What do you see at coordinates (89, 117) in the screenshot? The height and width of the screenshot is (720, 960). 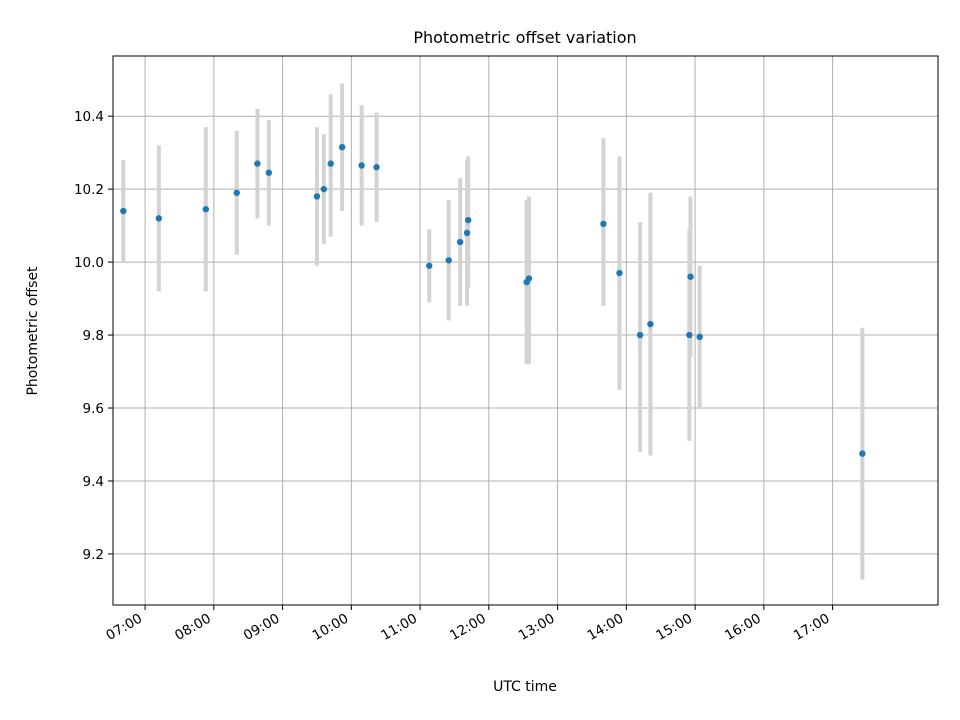 I see `y-tick-label: 10.4` at bounding box center [89, 117].